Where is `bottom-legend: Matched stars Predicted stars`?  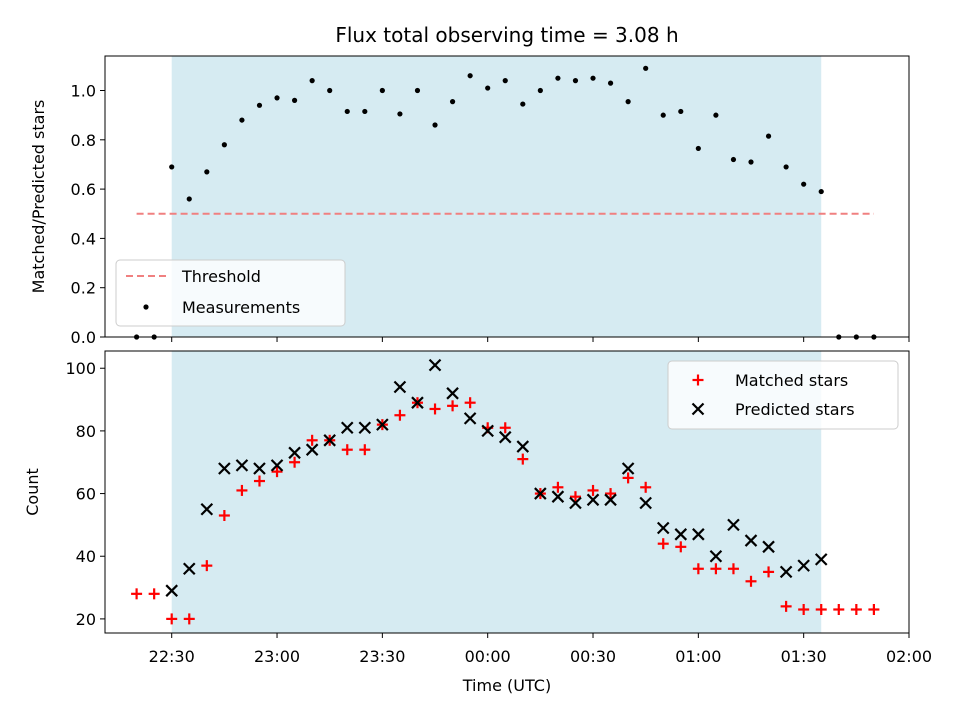 bottom-legend: Matched stars Predicted stars is located at coordinates (783, 395).